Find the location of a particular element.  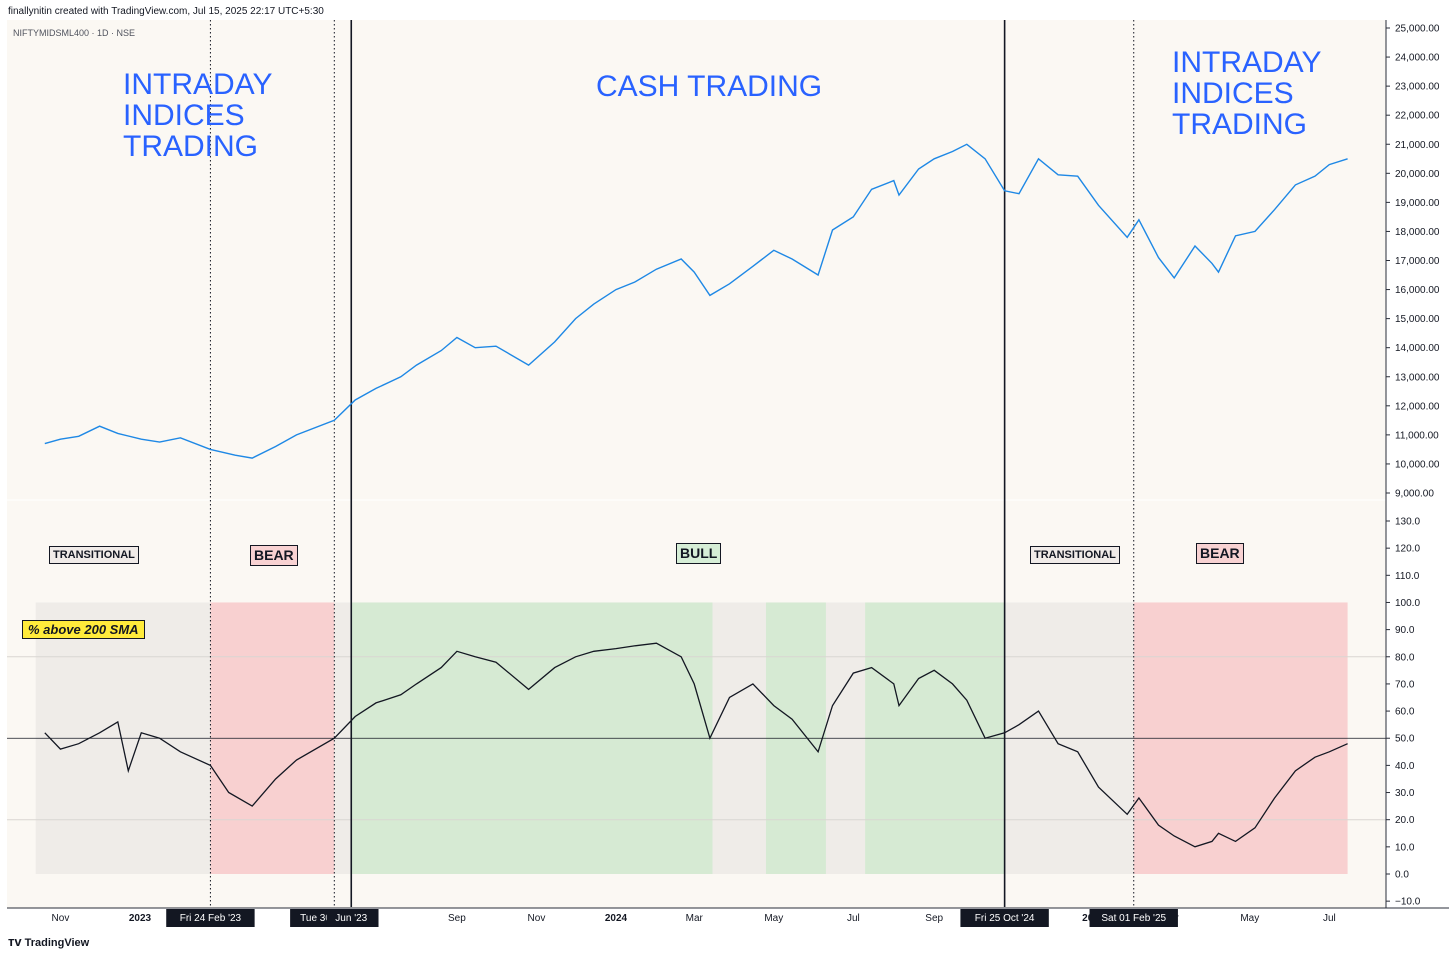

date-marker-label: Sat 01 Feb '25 is located at coordinates (1133, 918).